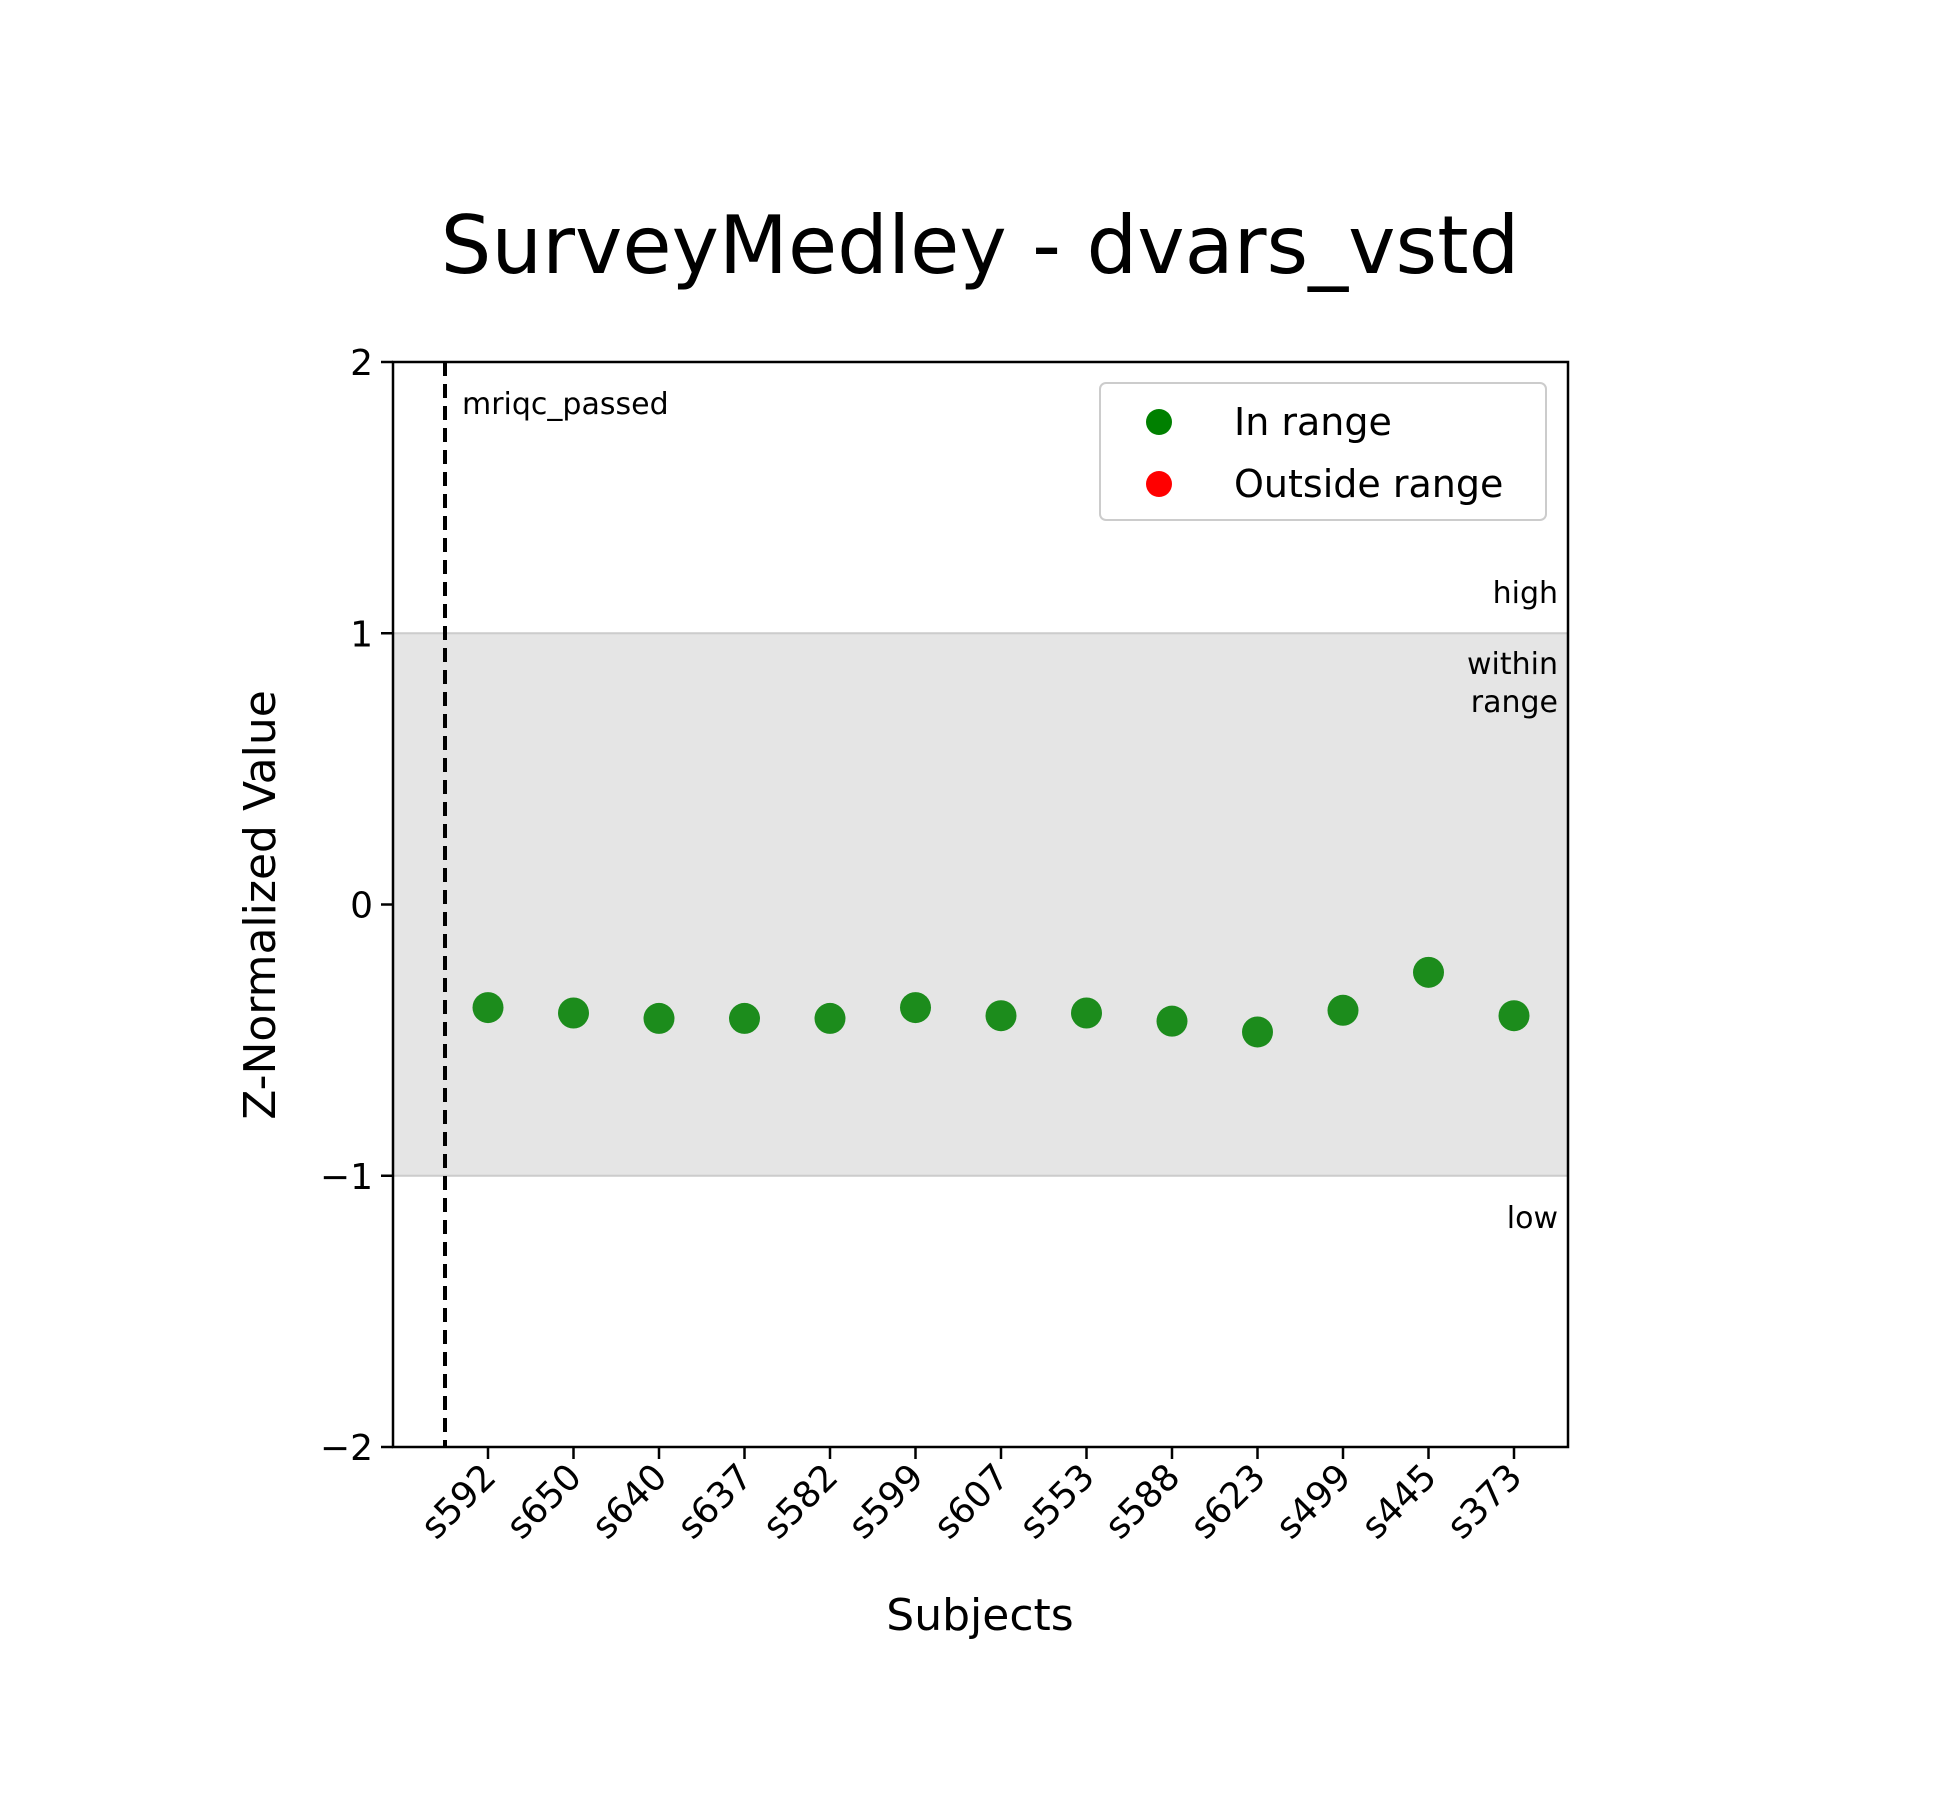  What do you see at coordinates (630, 1501) in the screenshot?
I see `x-tick-label: s640` at bounding box center [630, 1501].